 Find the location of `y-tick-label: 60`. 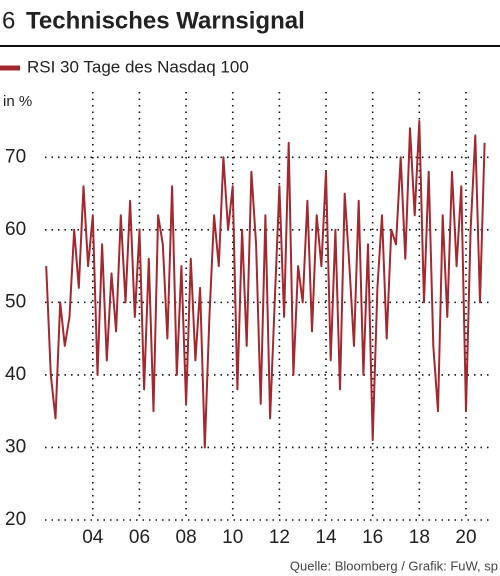

y-tick-label: 60 is located at coordinates (15, 229).